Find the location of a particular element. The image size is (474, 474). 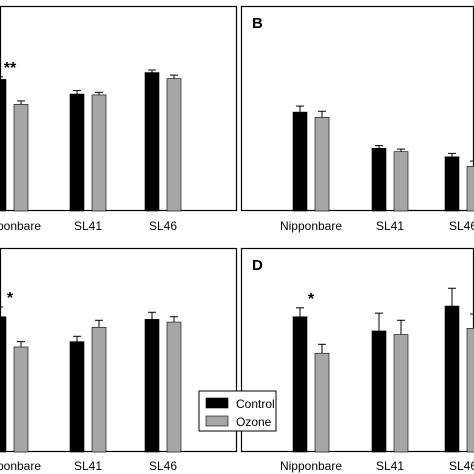

significance-marker: ** is located at coordinates (10, 68).